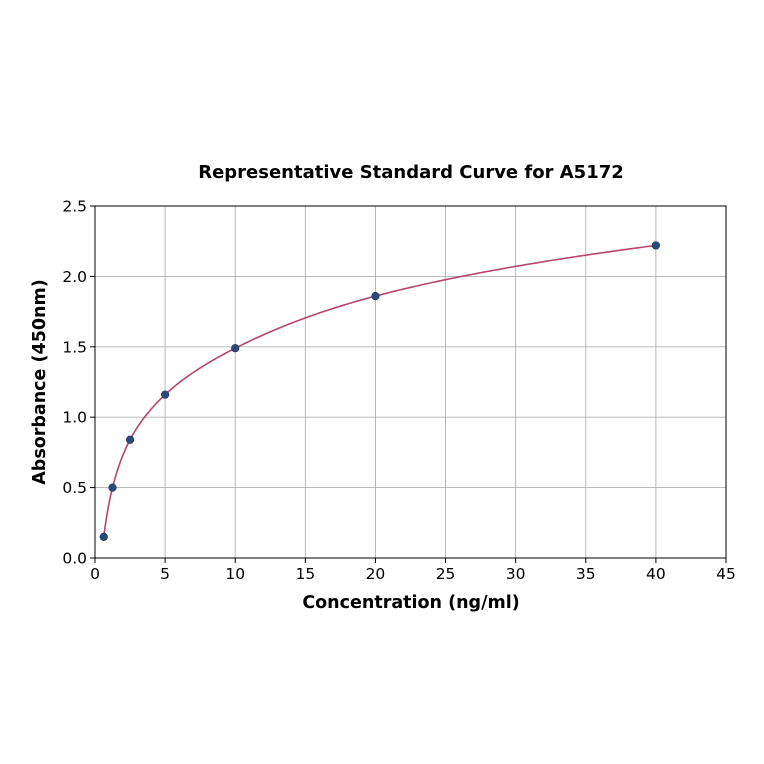 This screenshot has height=764, width=764. I want to click on x-tick-label: 10, so click(235, 574).